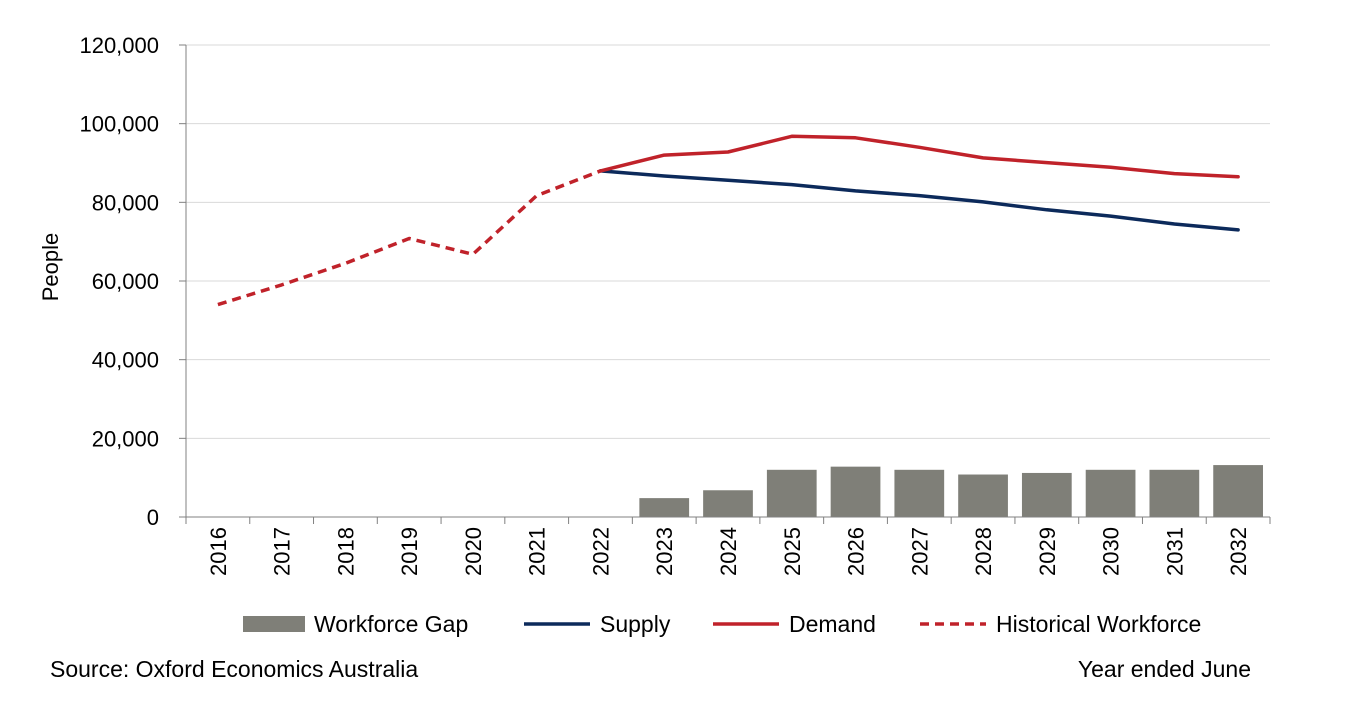  What do you see at coordinates (951, 491) in the screenshot?
I see `bars-layer` at bounding box center [951, 491].